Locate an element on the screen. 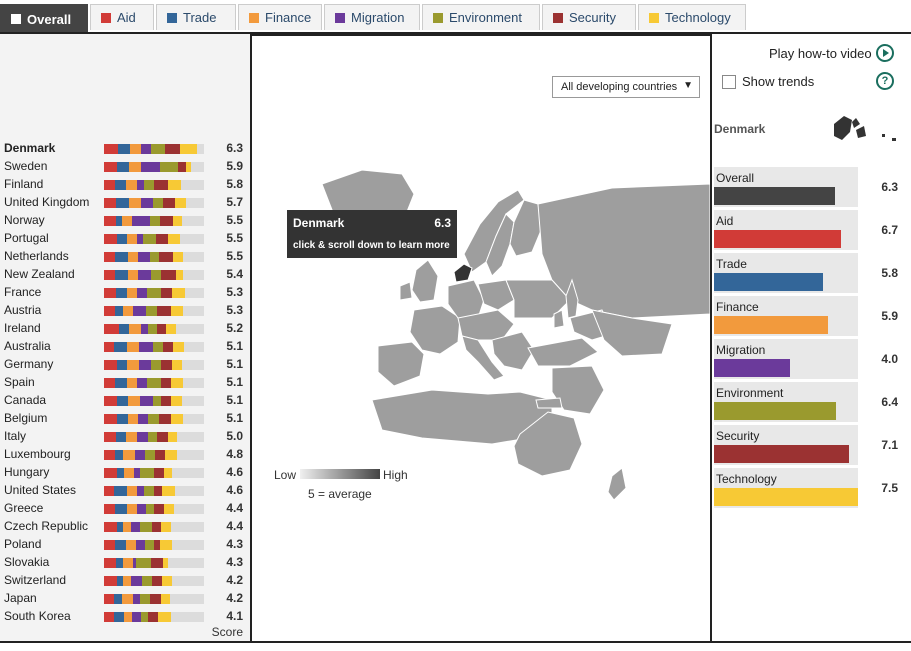 The height and width of the screenshot is (651, 911). country-score: 4.8 is located at coordinates (234, 454).